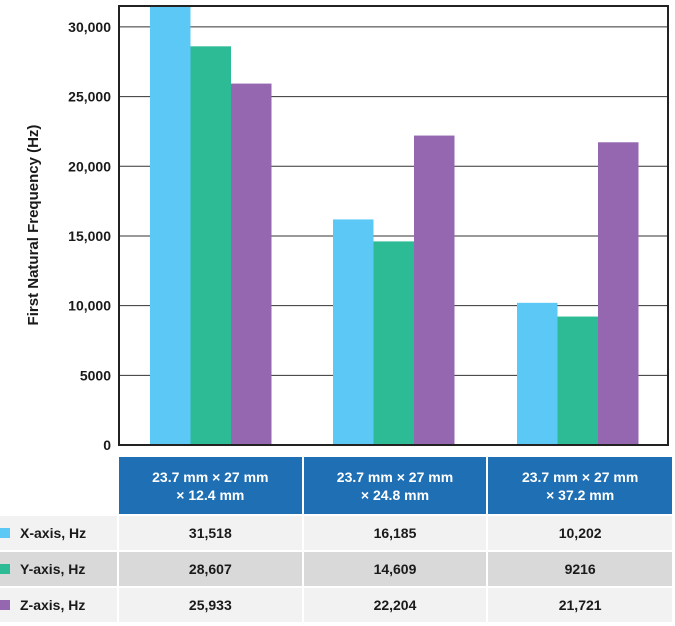 The height and width of the screenshot is (626, 675). What do you see at coordinates (5, 533) in the screenshot?
I see `x-axis-swatch` at bounding box center [5, 533].